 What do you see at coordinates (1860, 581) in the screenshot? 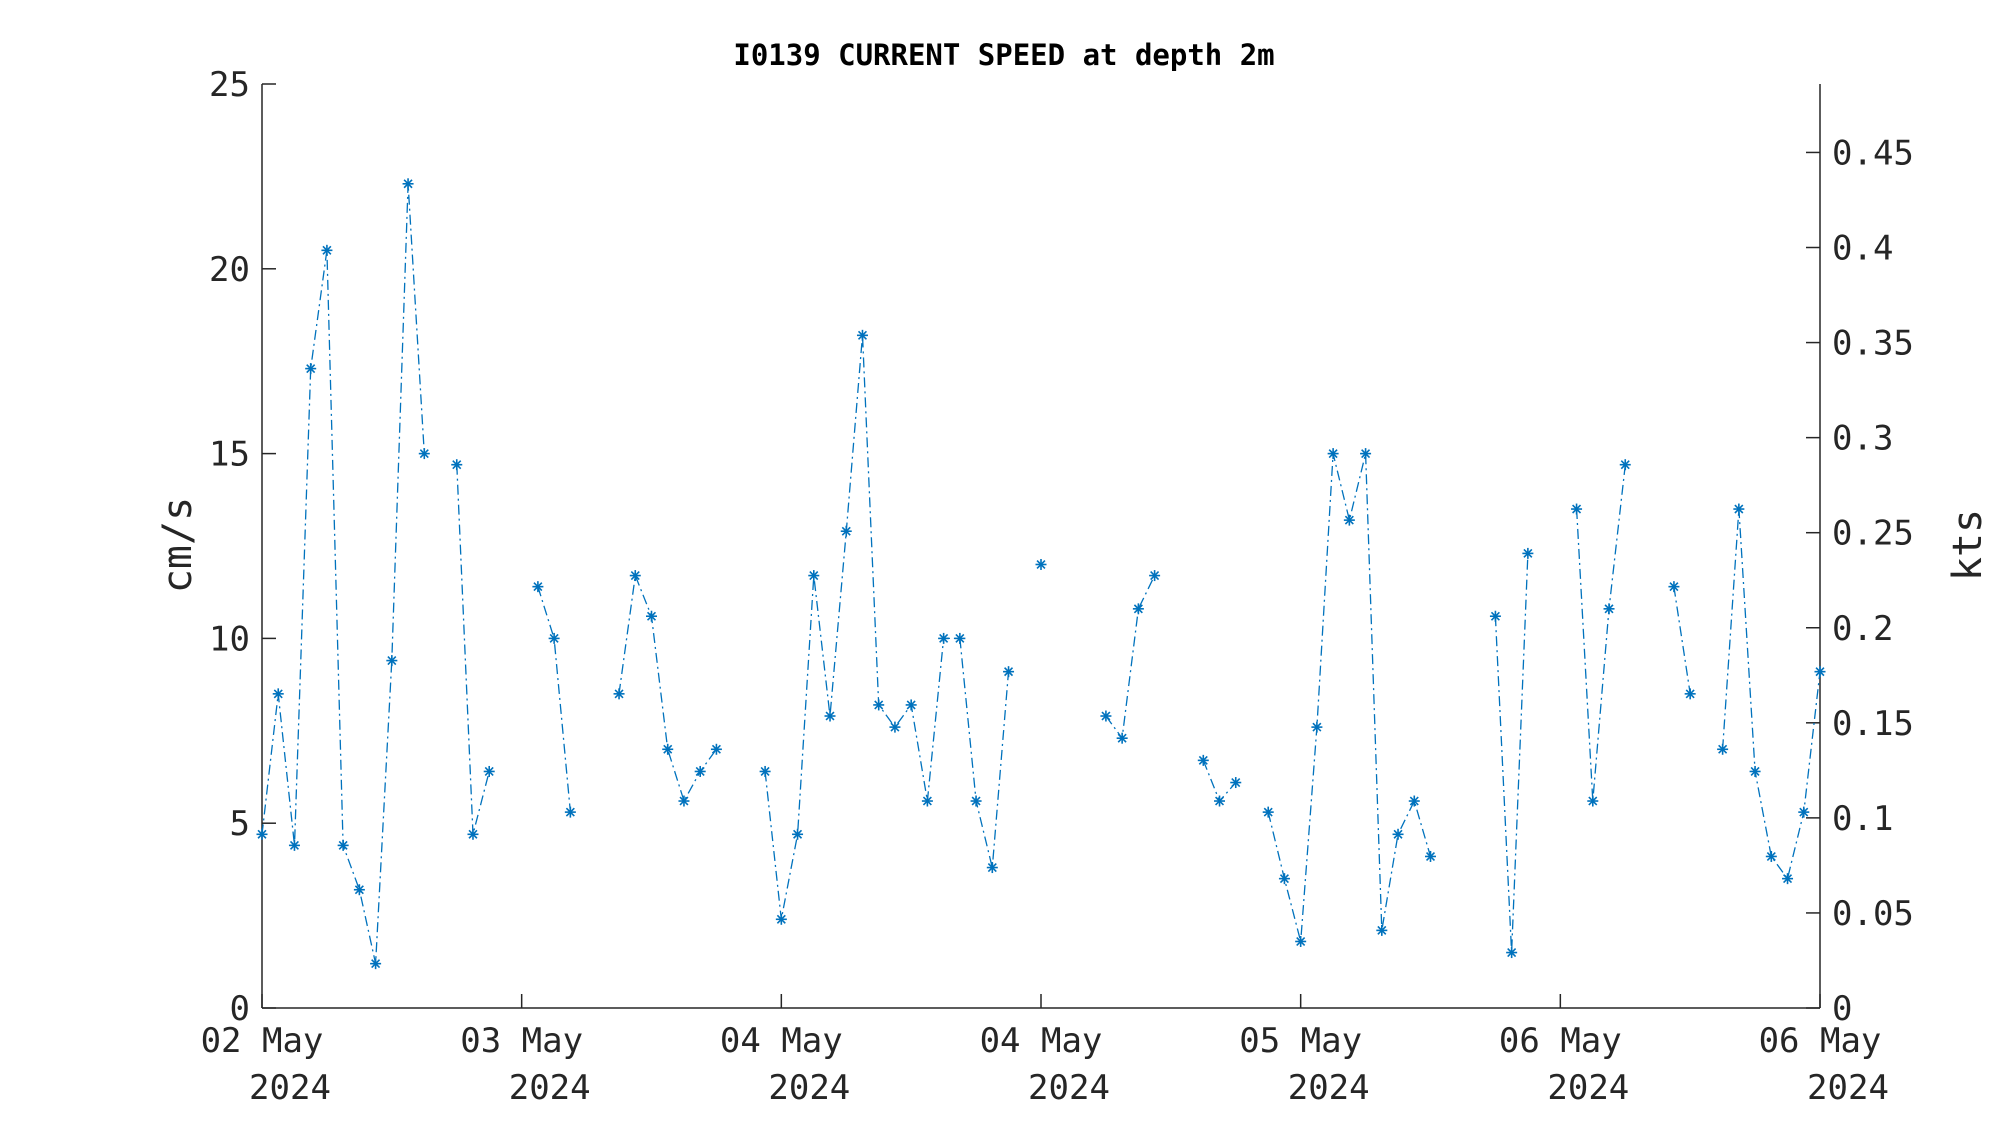
I see `right-y-ticks: 0 0.05 0.1 0.15 0.2 0.25 0.3 0.35 0.4 0.45` at bounding box center [1860, 581].